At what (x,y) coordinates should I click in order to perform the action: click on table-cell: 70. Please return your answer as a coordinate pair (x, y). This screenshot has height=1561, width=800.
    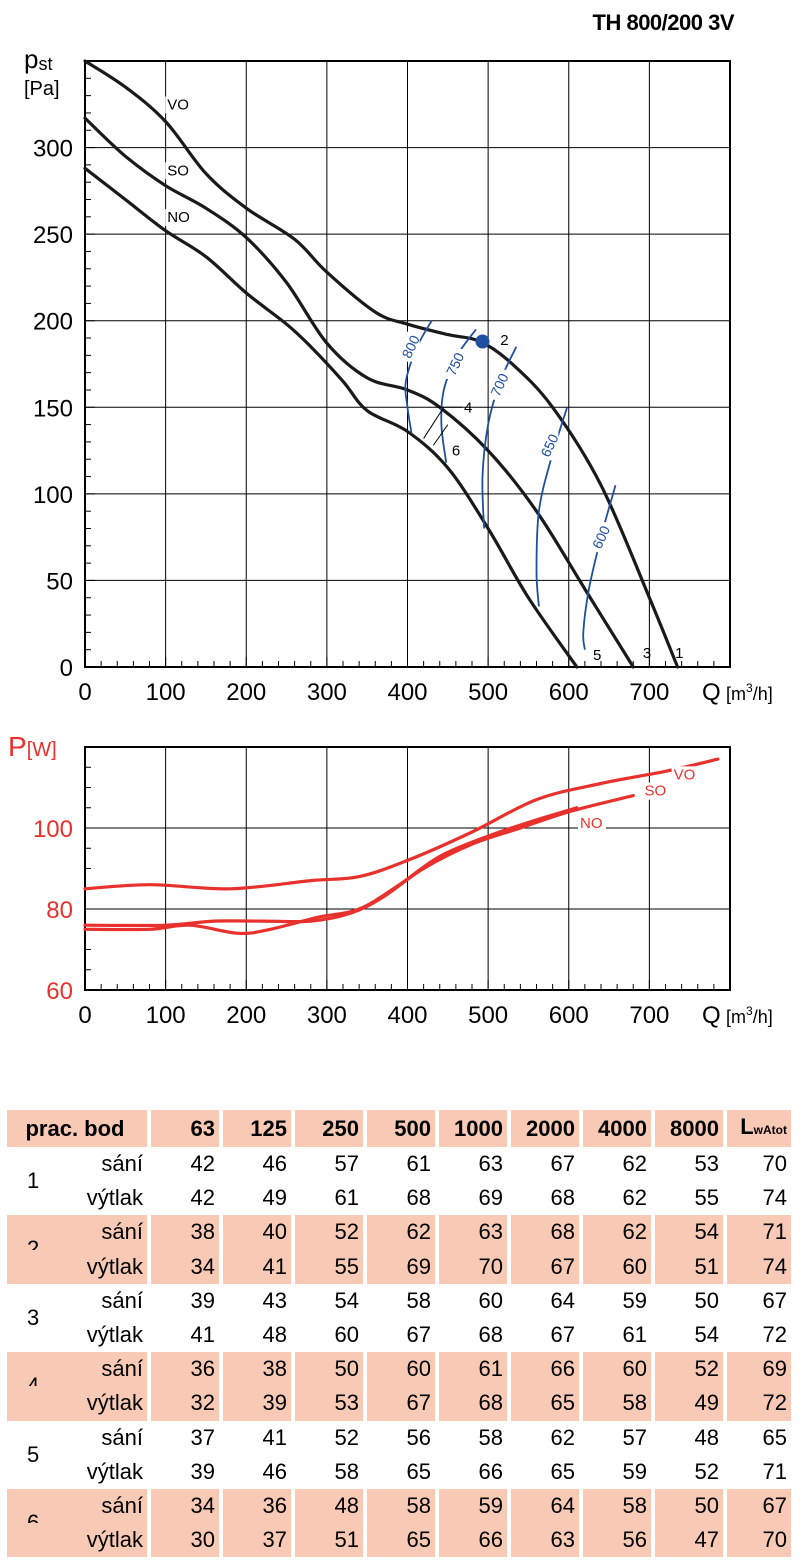
    Looking at the image, I should click on (473, 1266).